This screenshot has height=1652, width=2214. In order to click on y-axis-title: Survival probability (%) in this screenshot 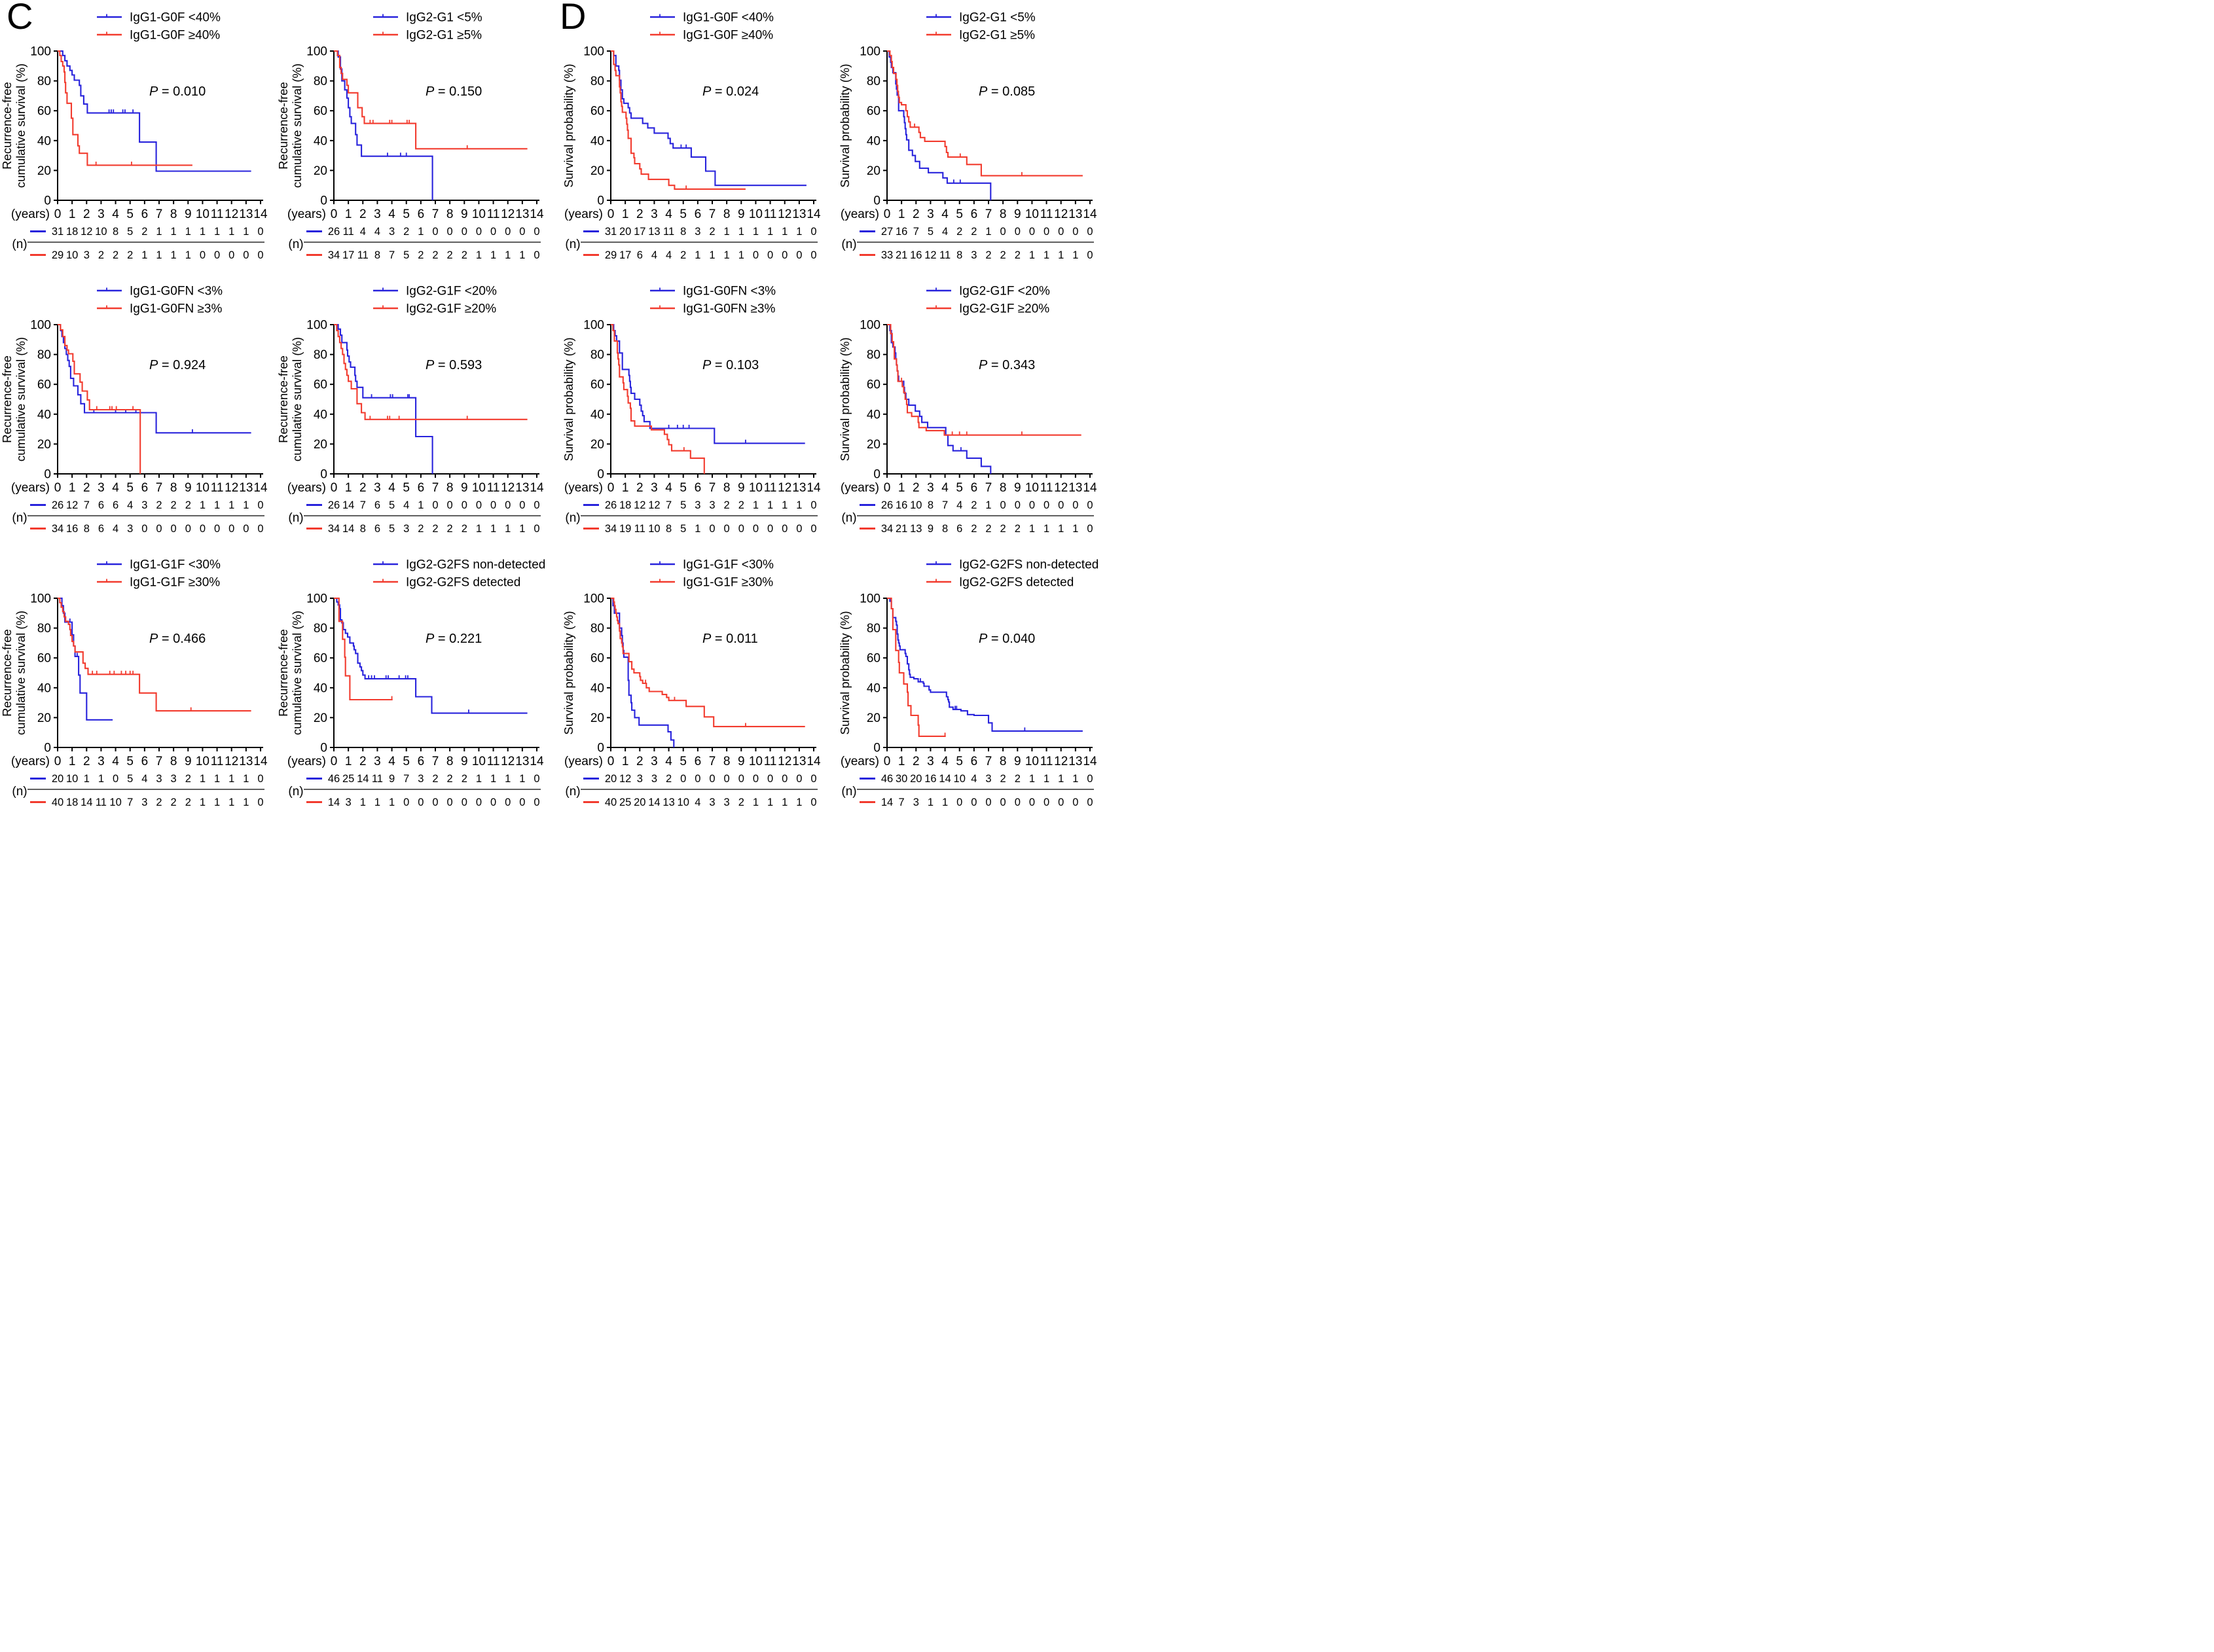, I will do `click(568, 399)`.